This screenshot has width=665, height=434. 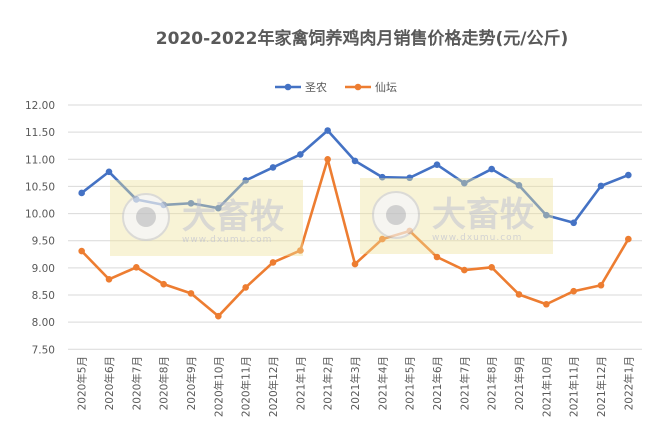 I want to click on x-tick-label: 2020年6月, so click(x=109, y=383).